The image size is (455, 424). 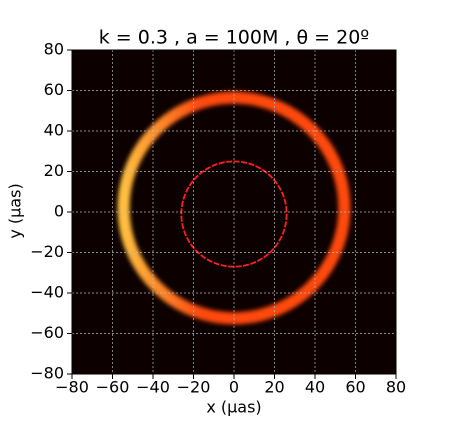 I want to click on y-axis-label: y (μas), so click(x=15, y=210).